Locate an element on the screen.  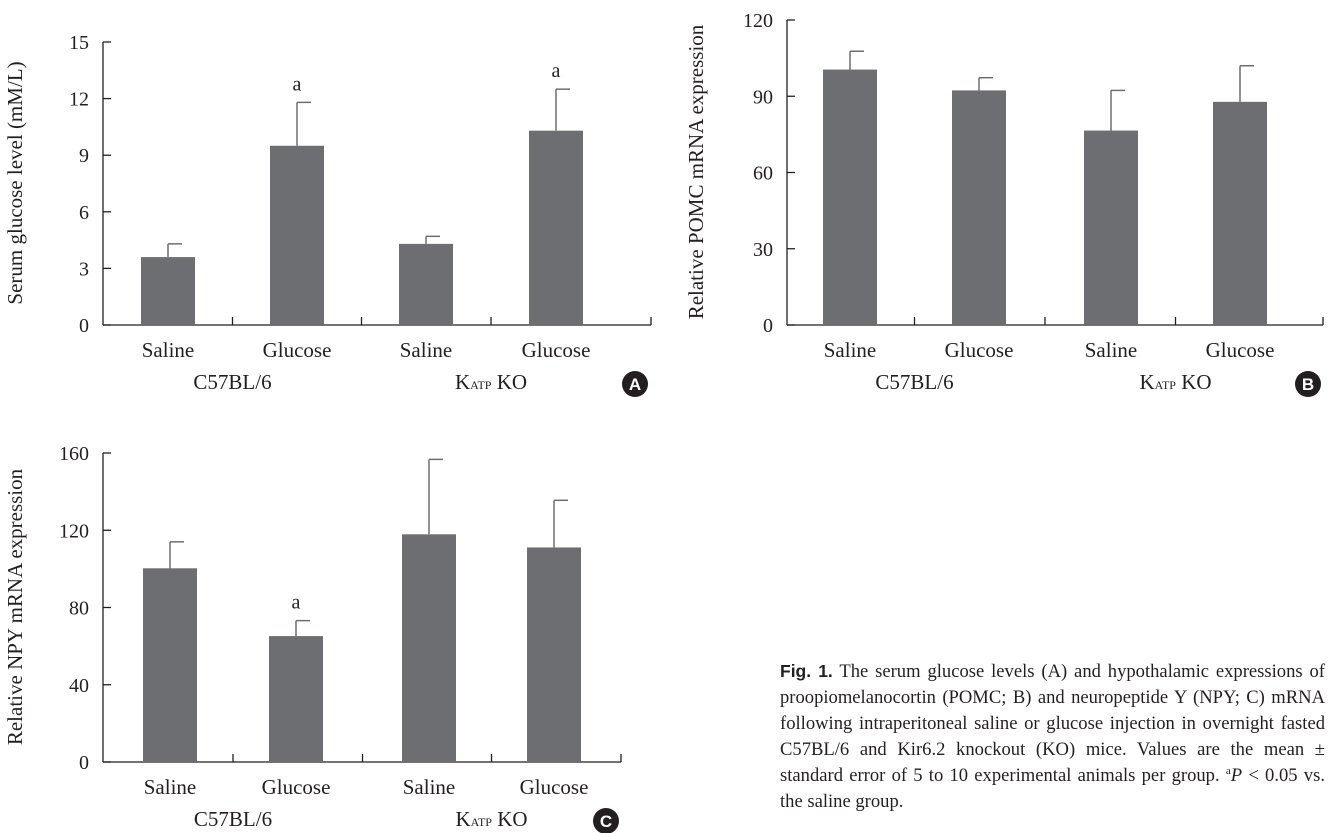
y-tick-label: 12 is located at coordinates (79, 100).